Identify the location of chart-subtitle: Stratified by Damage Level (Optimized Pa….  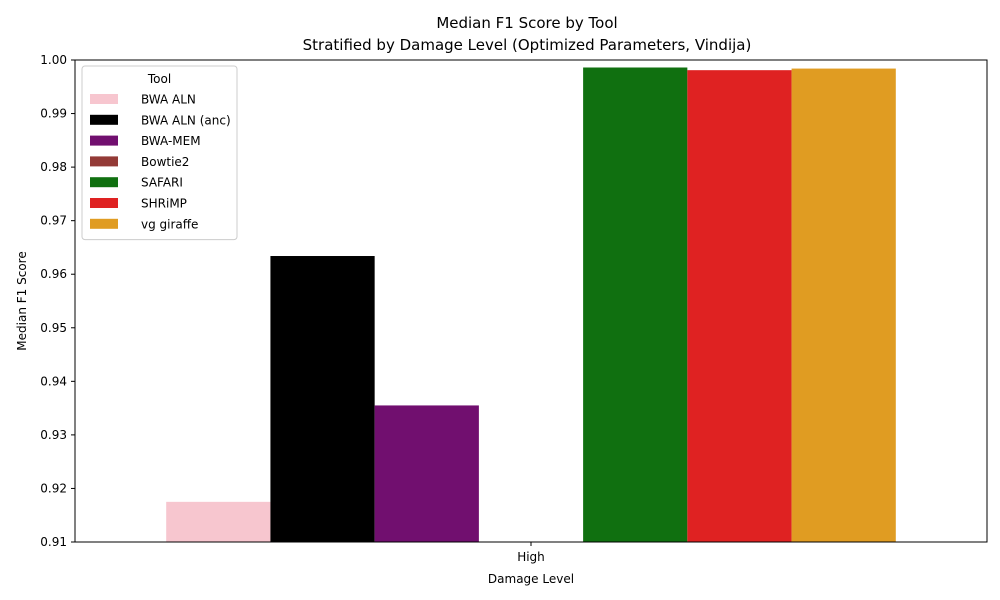
(527, 45).